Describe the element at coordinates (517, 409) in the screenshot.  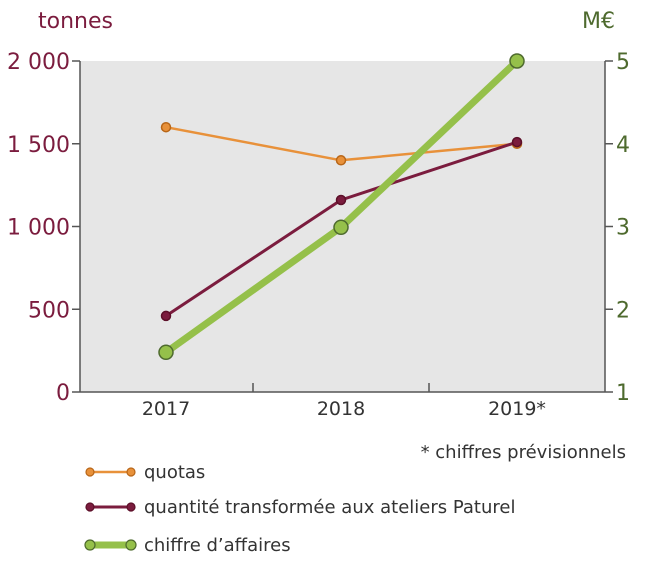
I see `x-tick-label: 2019*` at that location.